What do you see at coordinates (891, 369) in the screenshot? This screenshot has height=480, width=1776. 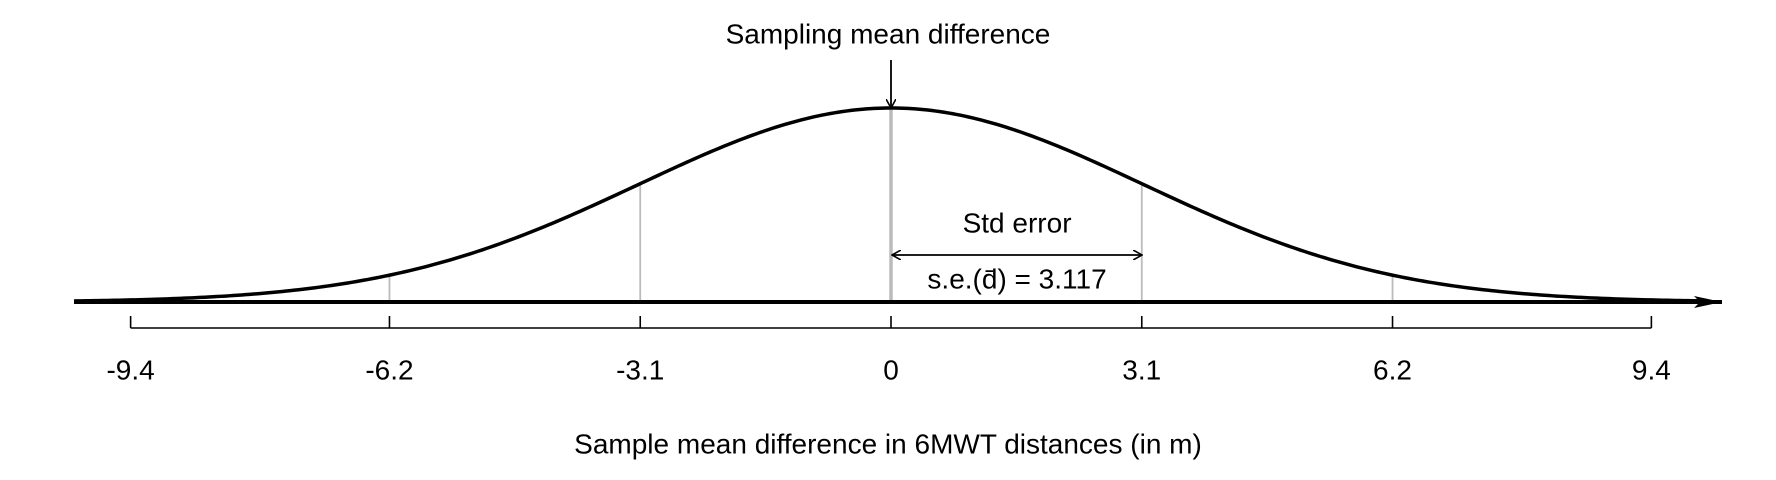 I see `x-tick-label: 0` at bounding box center [891, 369].